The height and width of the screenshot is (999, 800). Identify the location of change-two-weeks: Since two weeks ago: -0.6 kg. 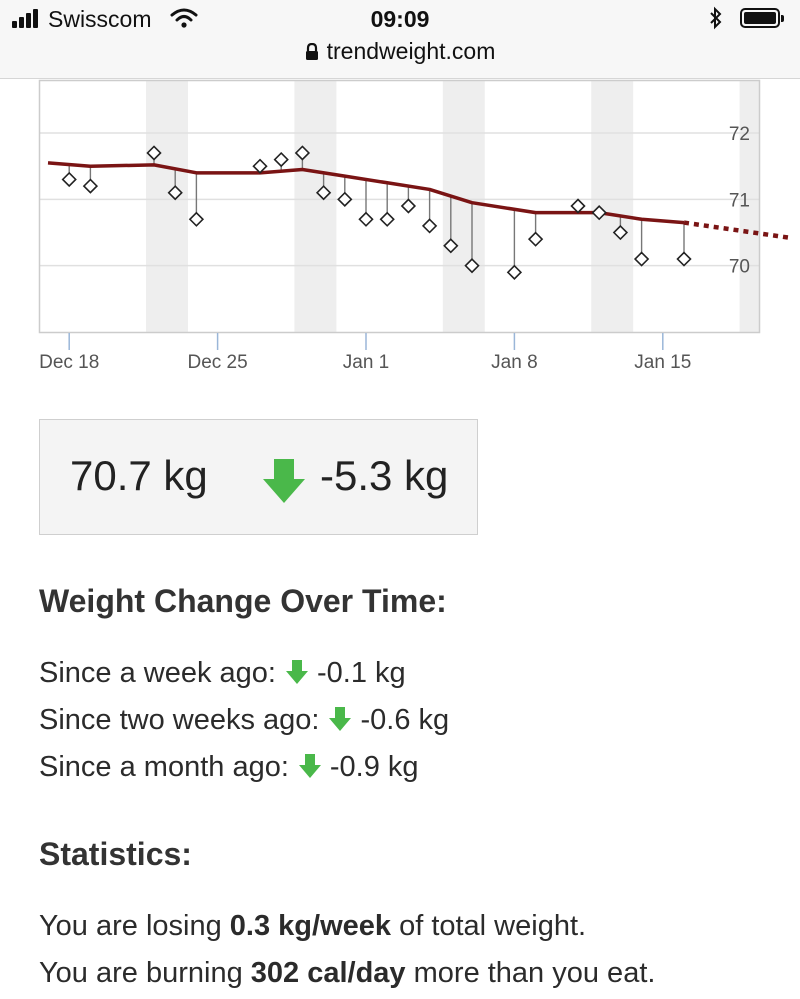
(244, 720).